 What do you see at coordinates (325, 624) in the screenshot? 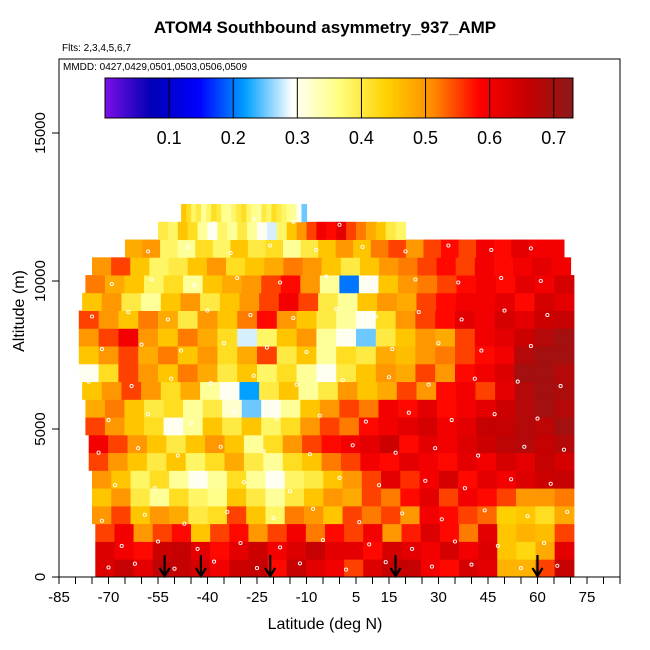
I see `x-axis-title: Latitude (deg N)` at bounding box center [325, 624].